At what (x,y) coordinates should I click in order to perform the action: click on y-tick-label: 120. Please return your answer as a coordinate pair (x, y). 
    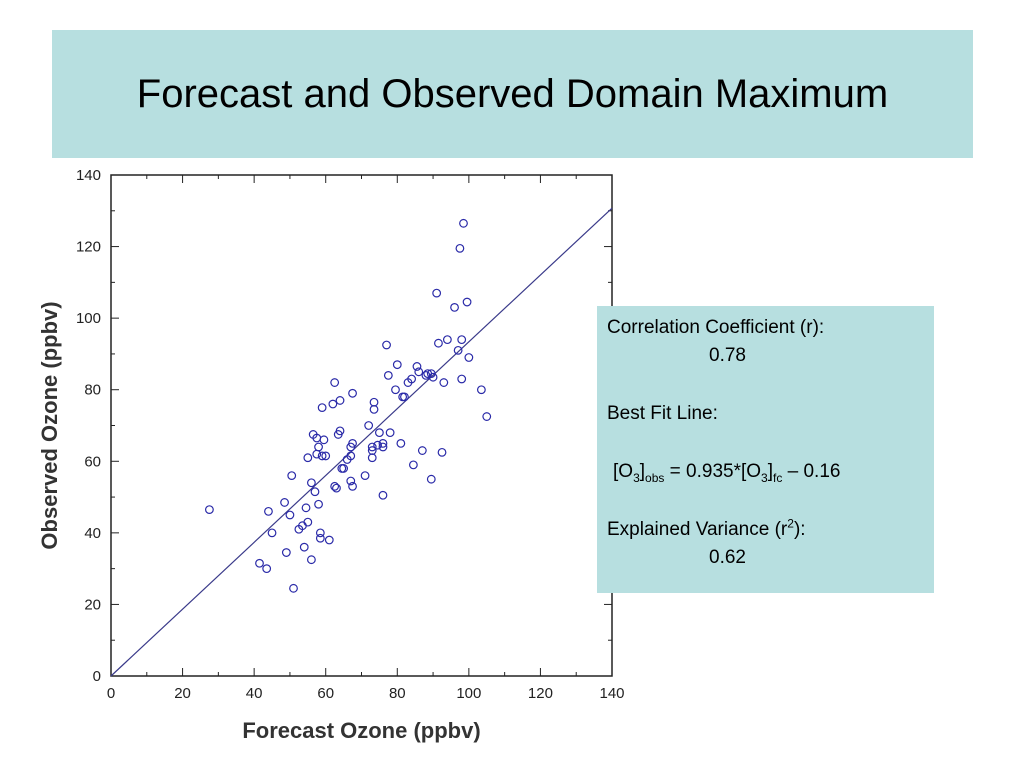
    Looking at the image, I should click on (88, 247).